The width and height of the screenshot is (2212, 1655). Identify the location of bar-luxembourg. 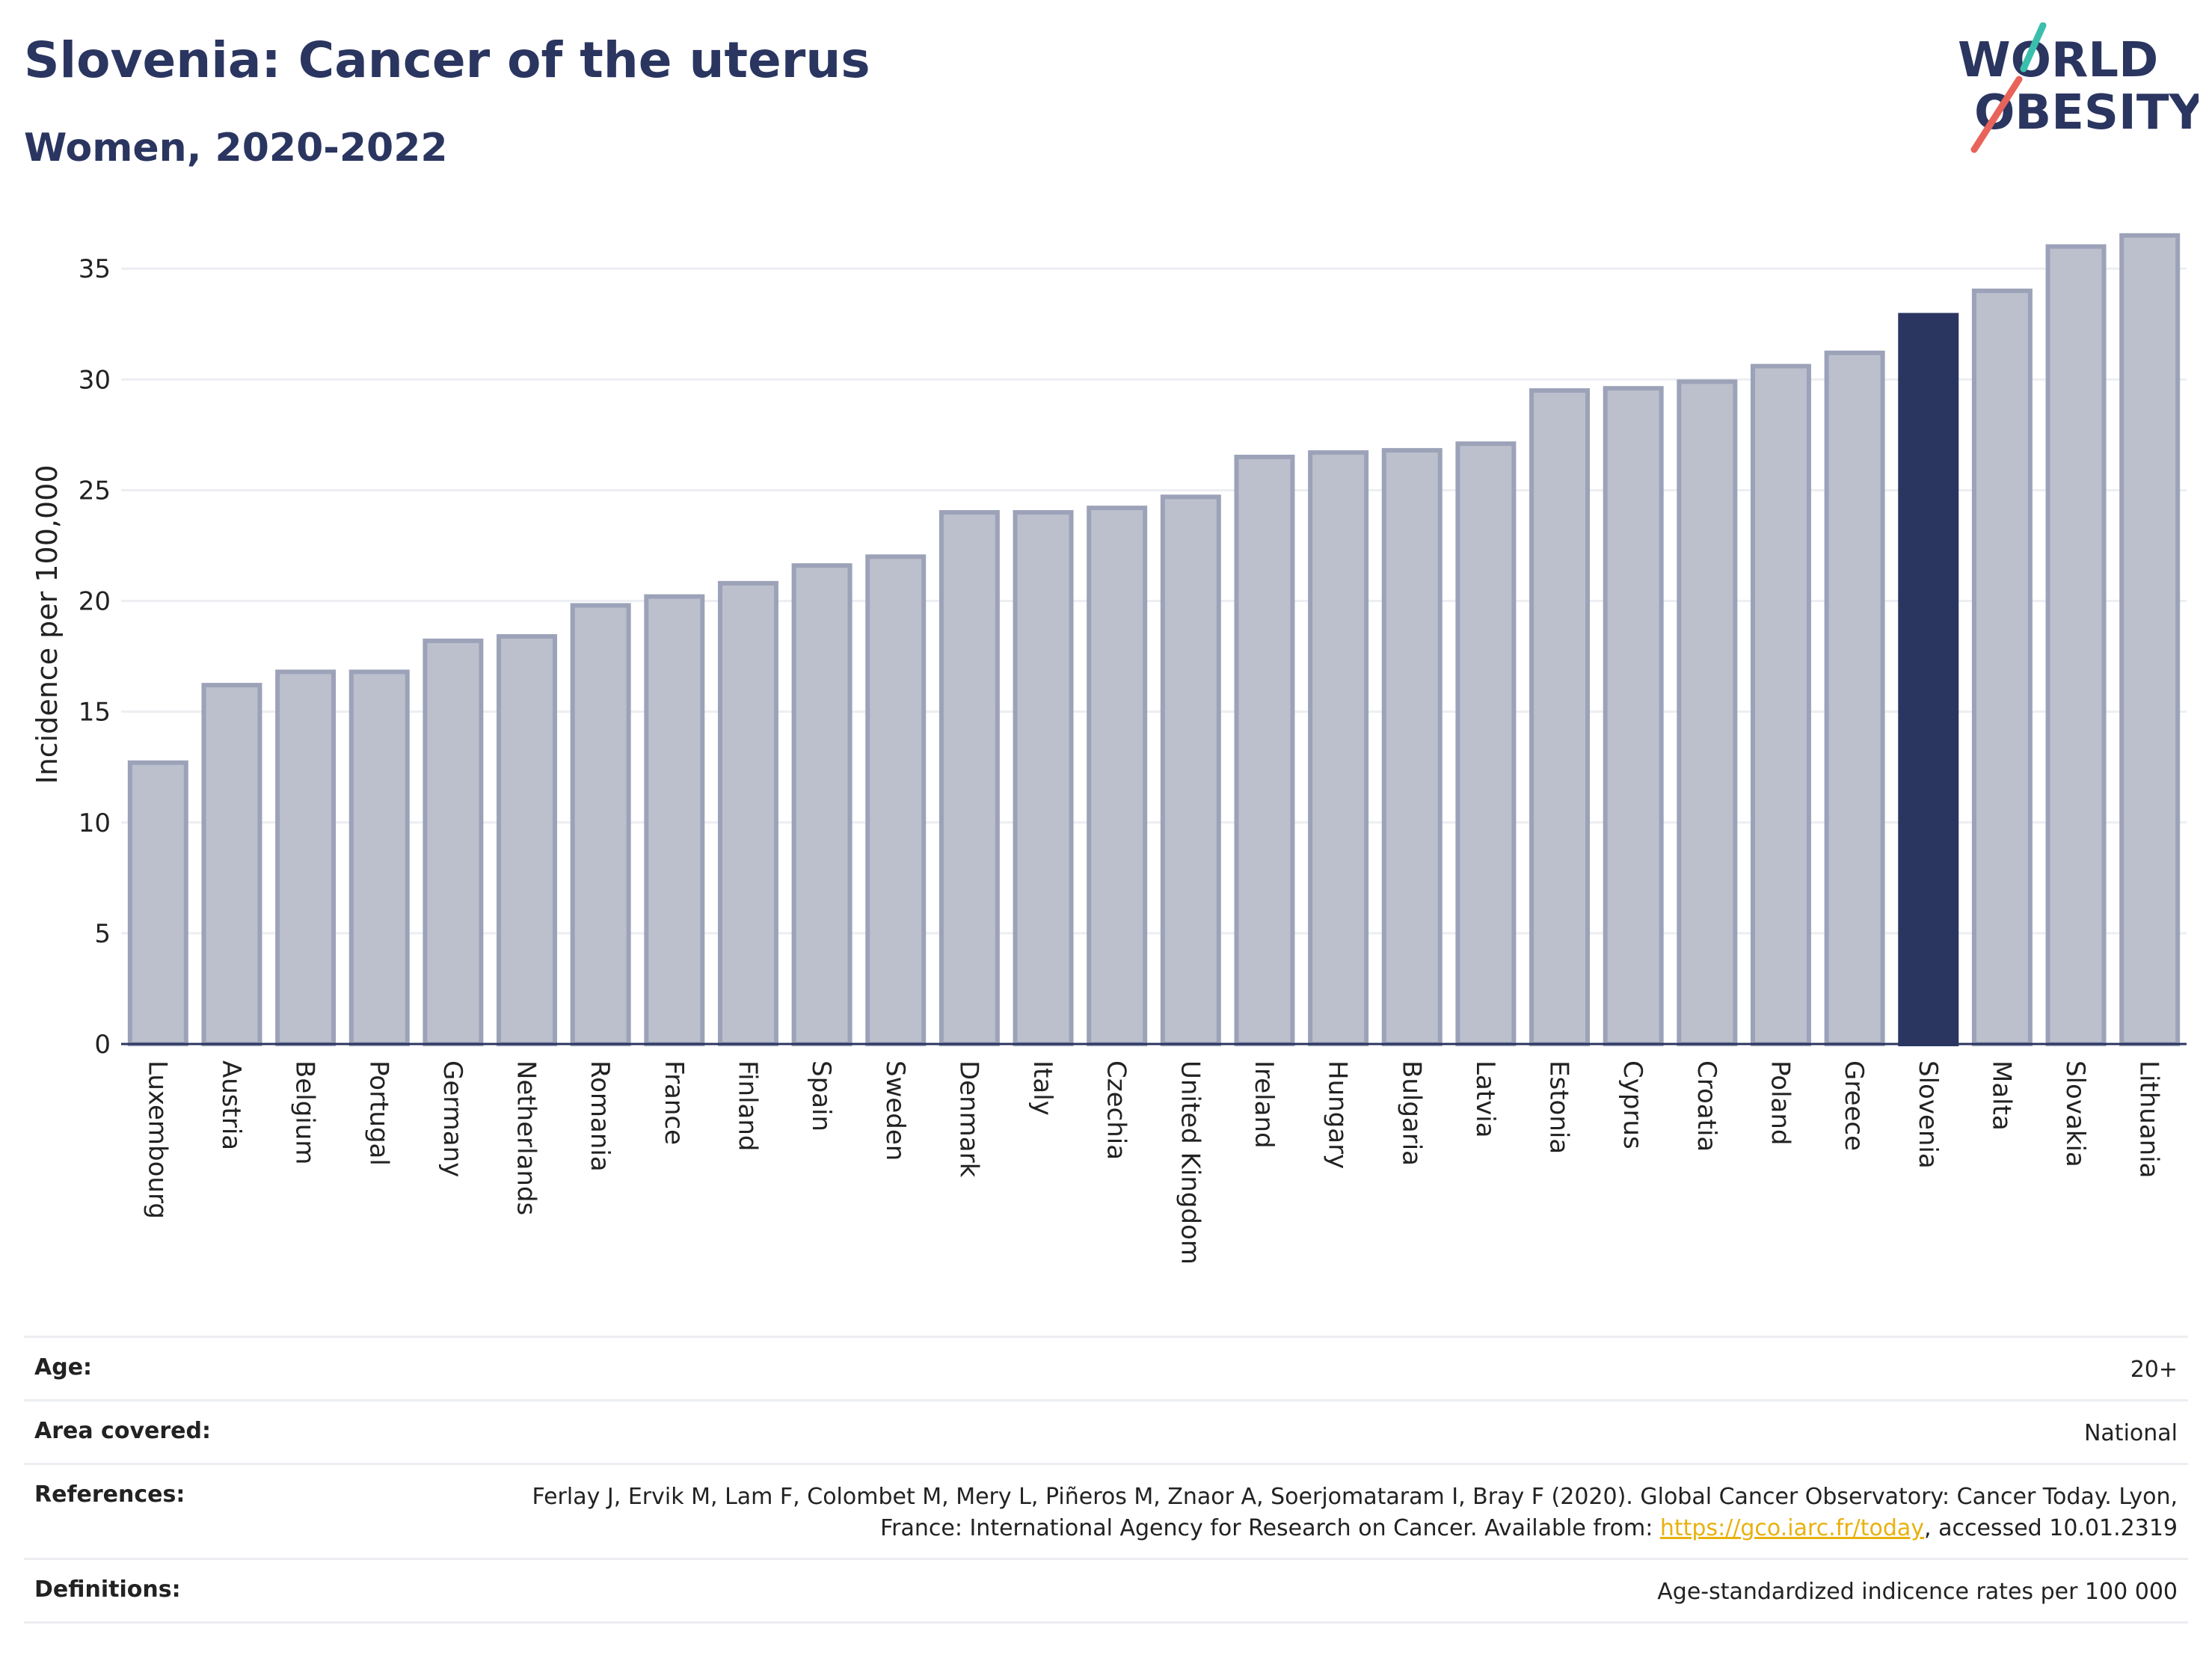
(157, 903).